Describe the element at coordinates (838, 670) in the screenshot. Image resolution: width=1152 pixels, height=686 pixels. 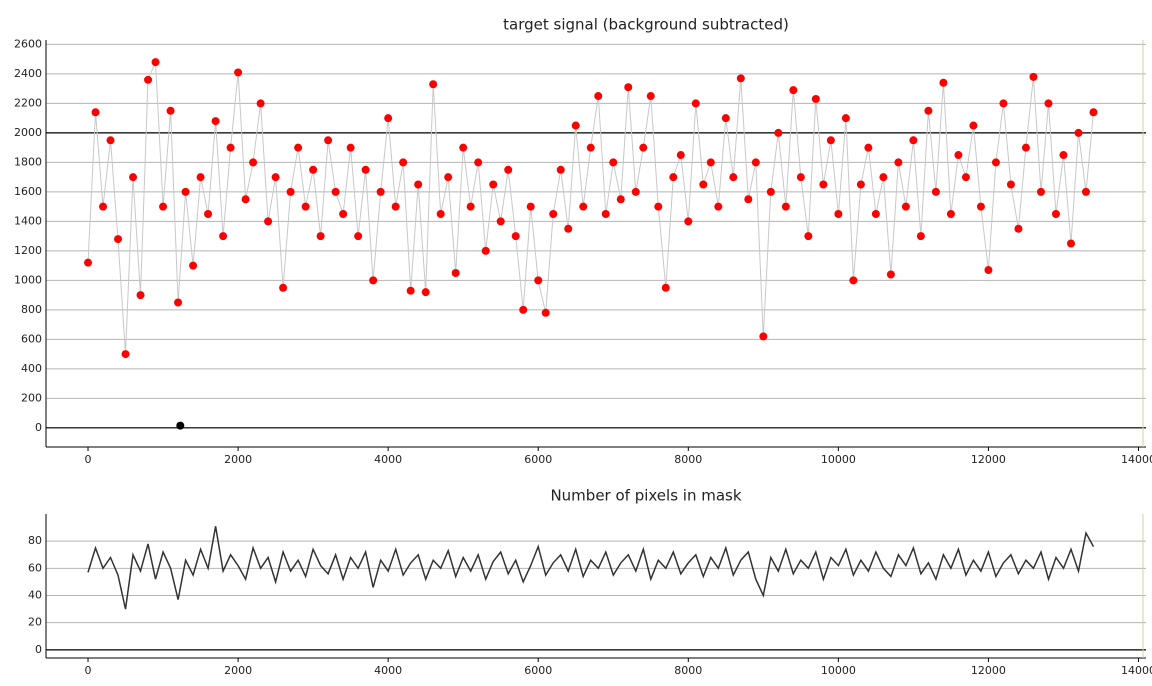
I see `x-tick-label: 10000` at that location.